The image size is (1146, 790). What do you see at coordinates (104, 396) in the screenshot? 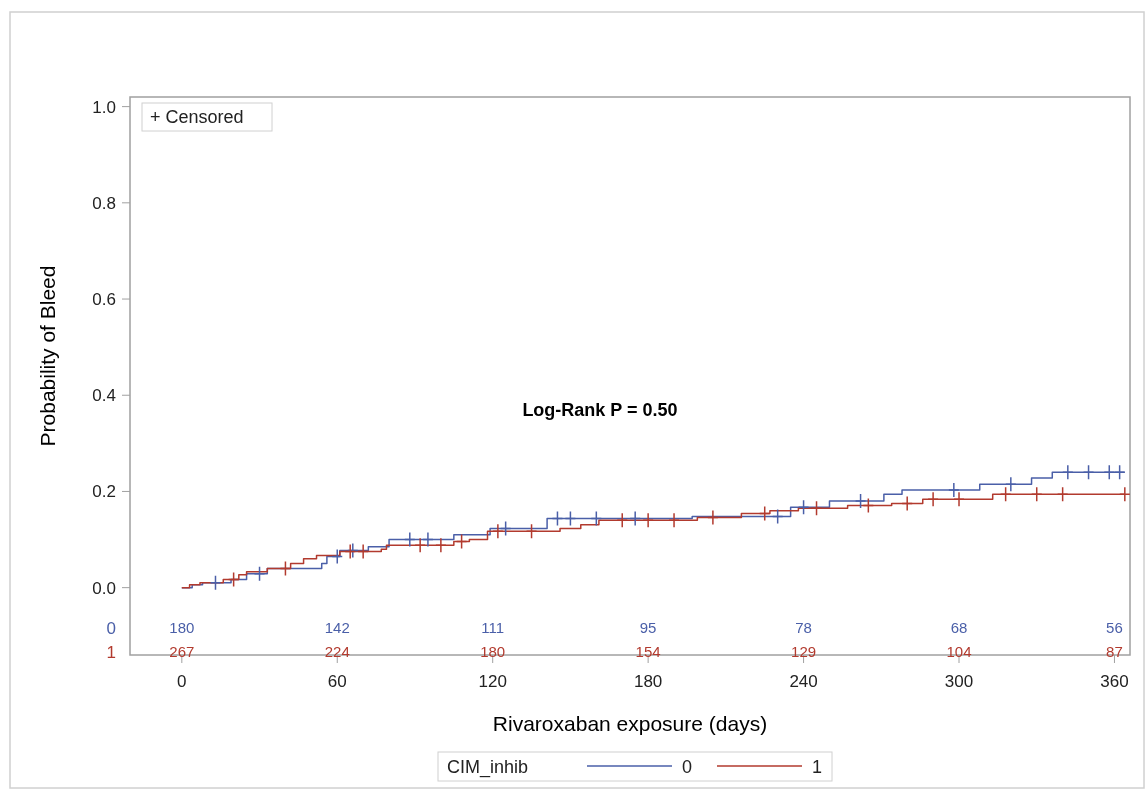
I see `y-tick-label: 0.4` at bounding box center [104, 396].